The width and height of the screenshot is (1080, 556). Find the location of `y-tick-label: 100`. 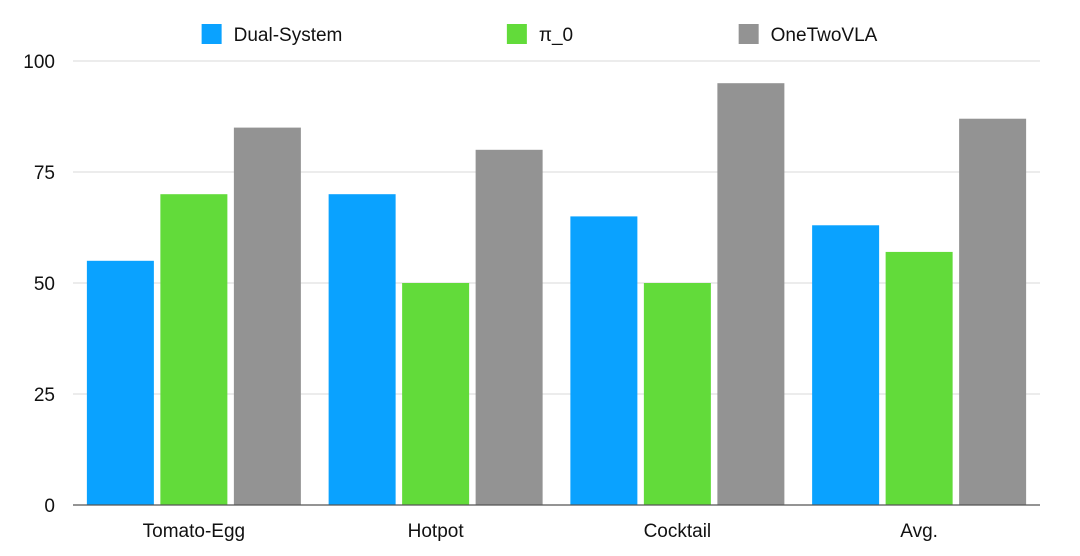

y-tick-label: 100 is located at coordinates (39, 62).